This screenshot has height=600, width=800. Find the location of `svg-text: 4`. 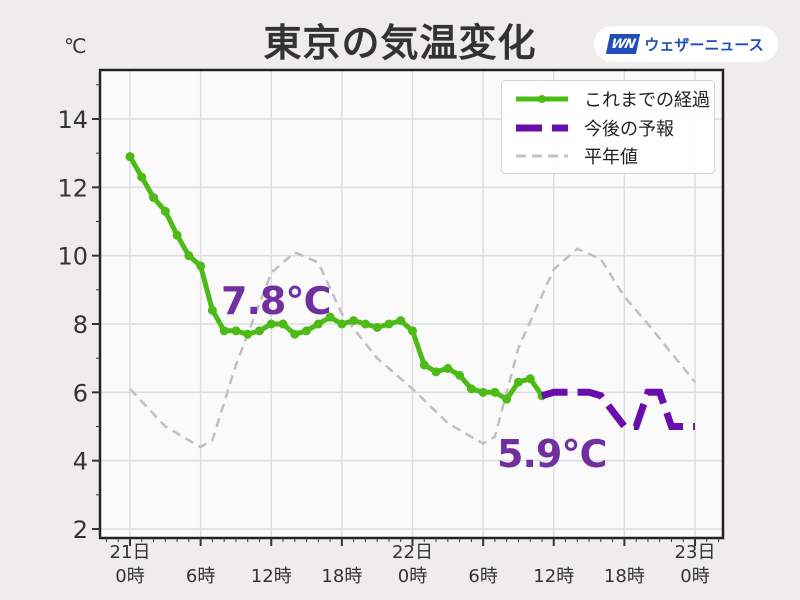

svg-text: 4 is located at coordinates (80, 462).